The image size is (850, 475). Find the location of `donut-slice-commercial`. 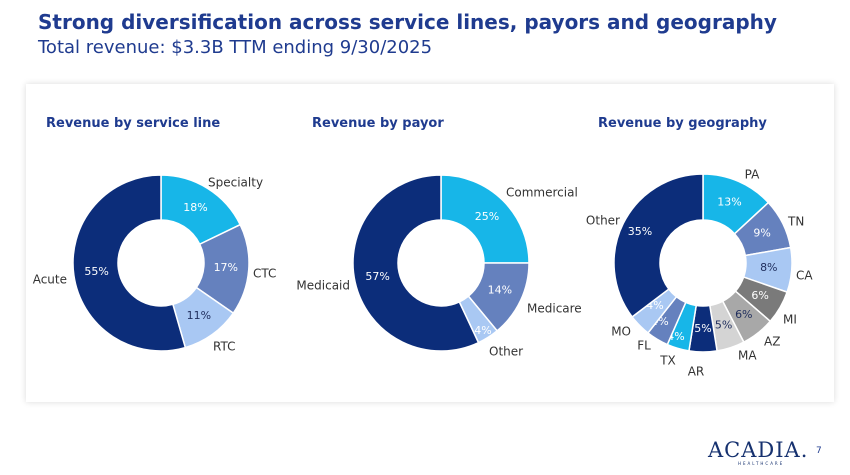

donut-slice-commercial is located at coordinates (485, 219).